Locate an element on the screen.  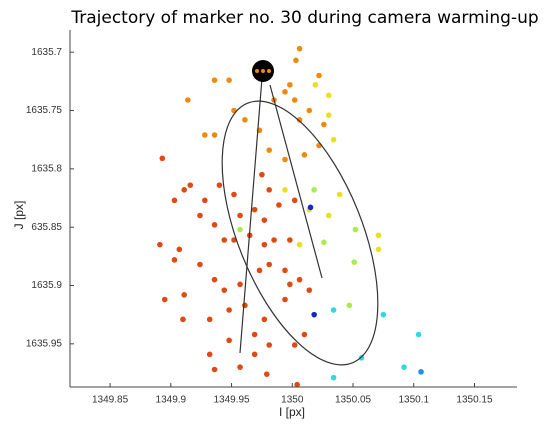
x-tick-label: 1350.15 is located at coordinates (474, 400).